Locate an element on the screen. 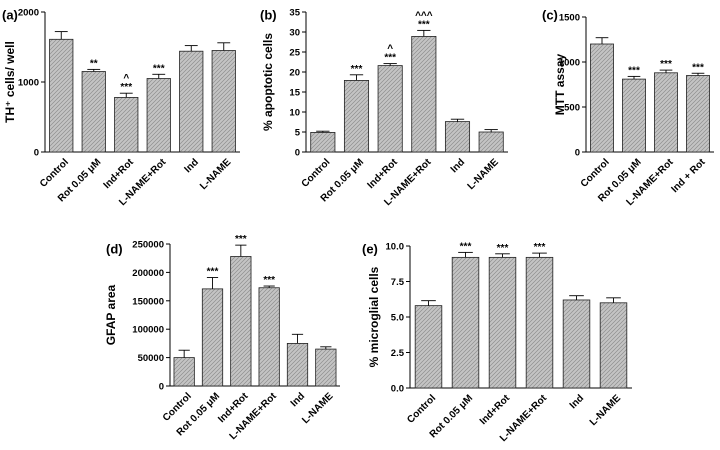 The width and height of the screenshot is (720, 450). y-tick-label: 0.0 is located at coordinates (397, 389).